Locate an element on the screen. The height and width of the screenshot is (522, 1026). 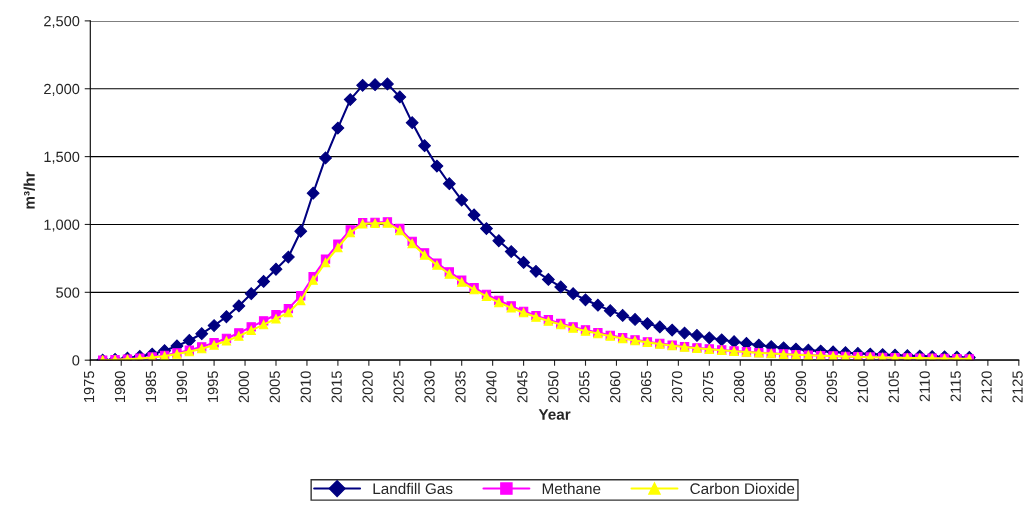
y-tick-label: 1,000 is located at coordinates (62, 225).